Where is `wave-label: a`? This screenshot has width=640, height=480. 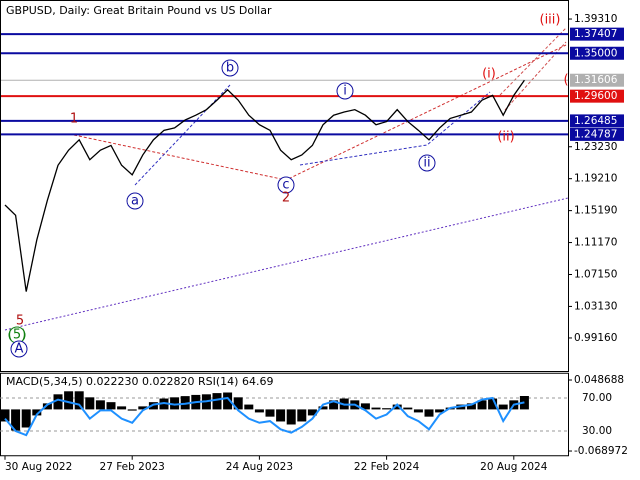
wave-label: a is located at coordinates (135, 201).